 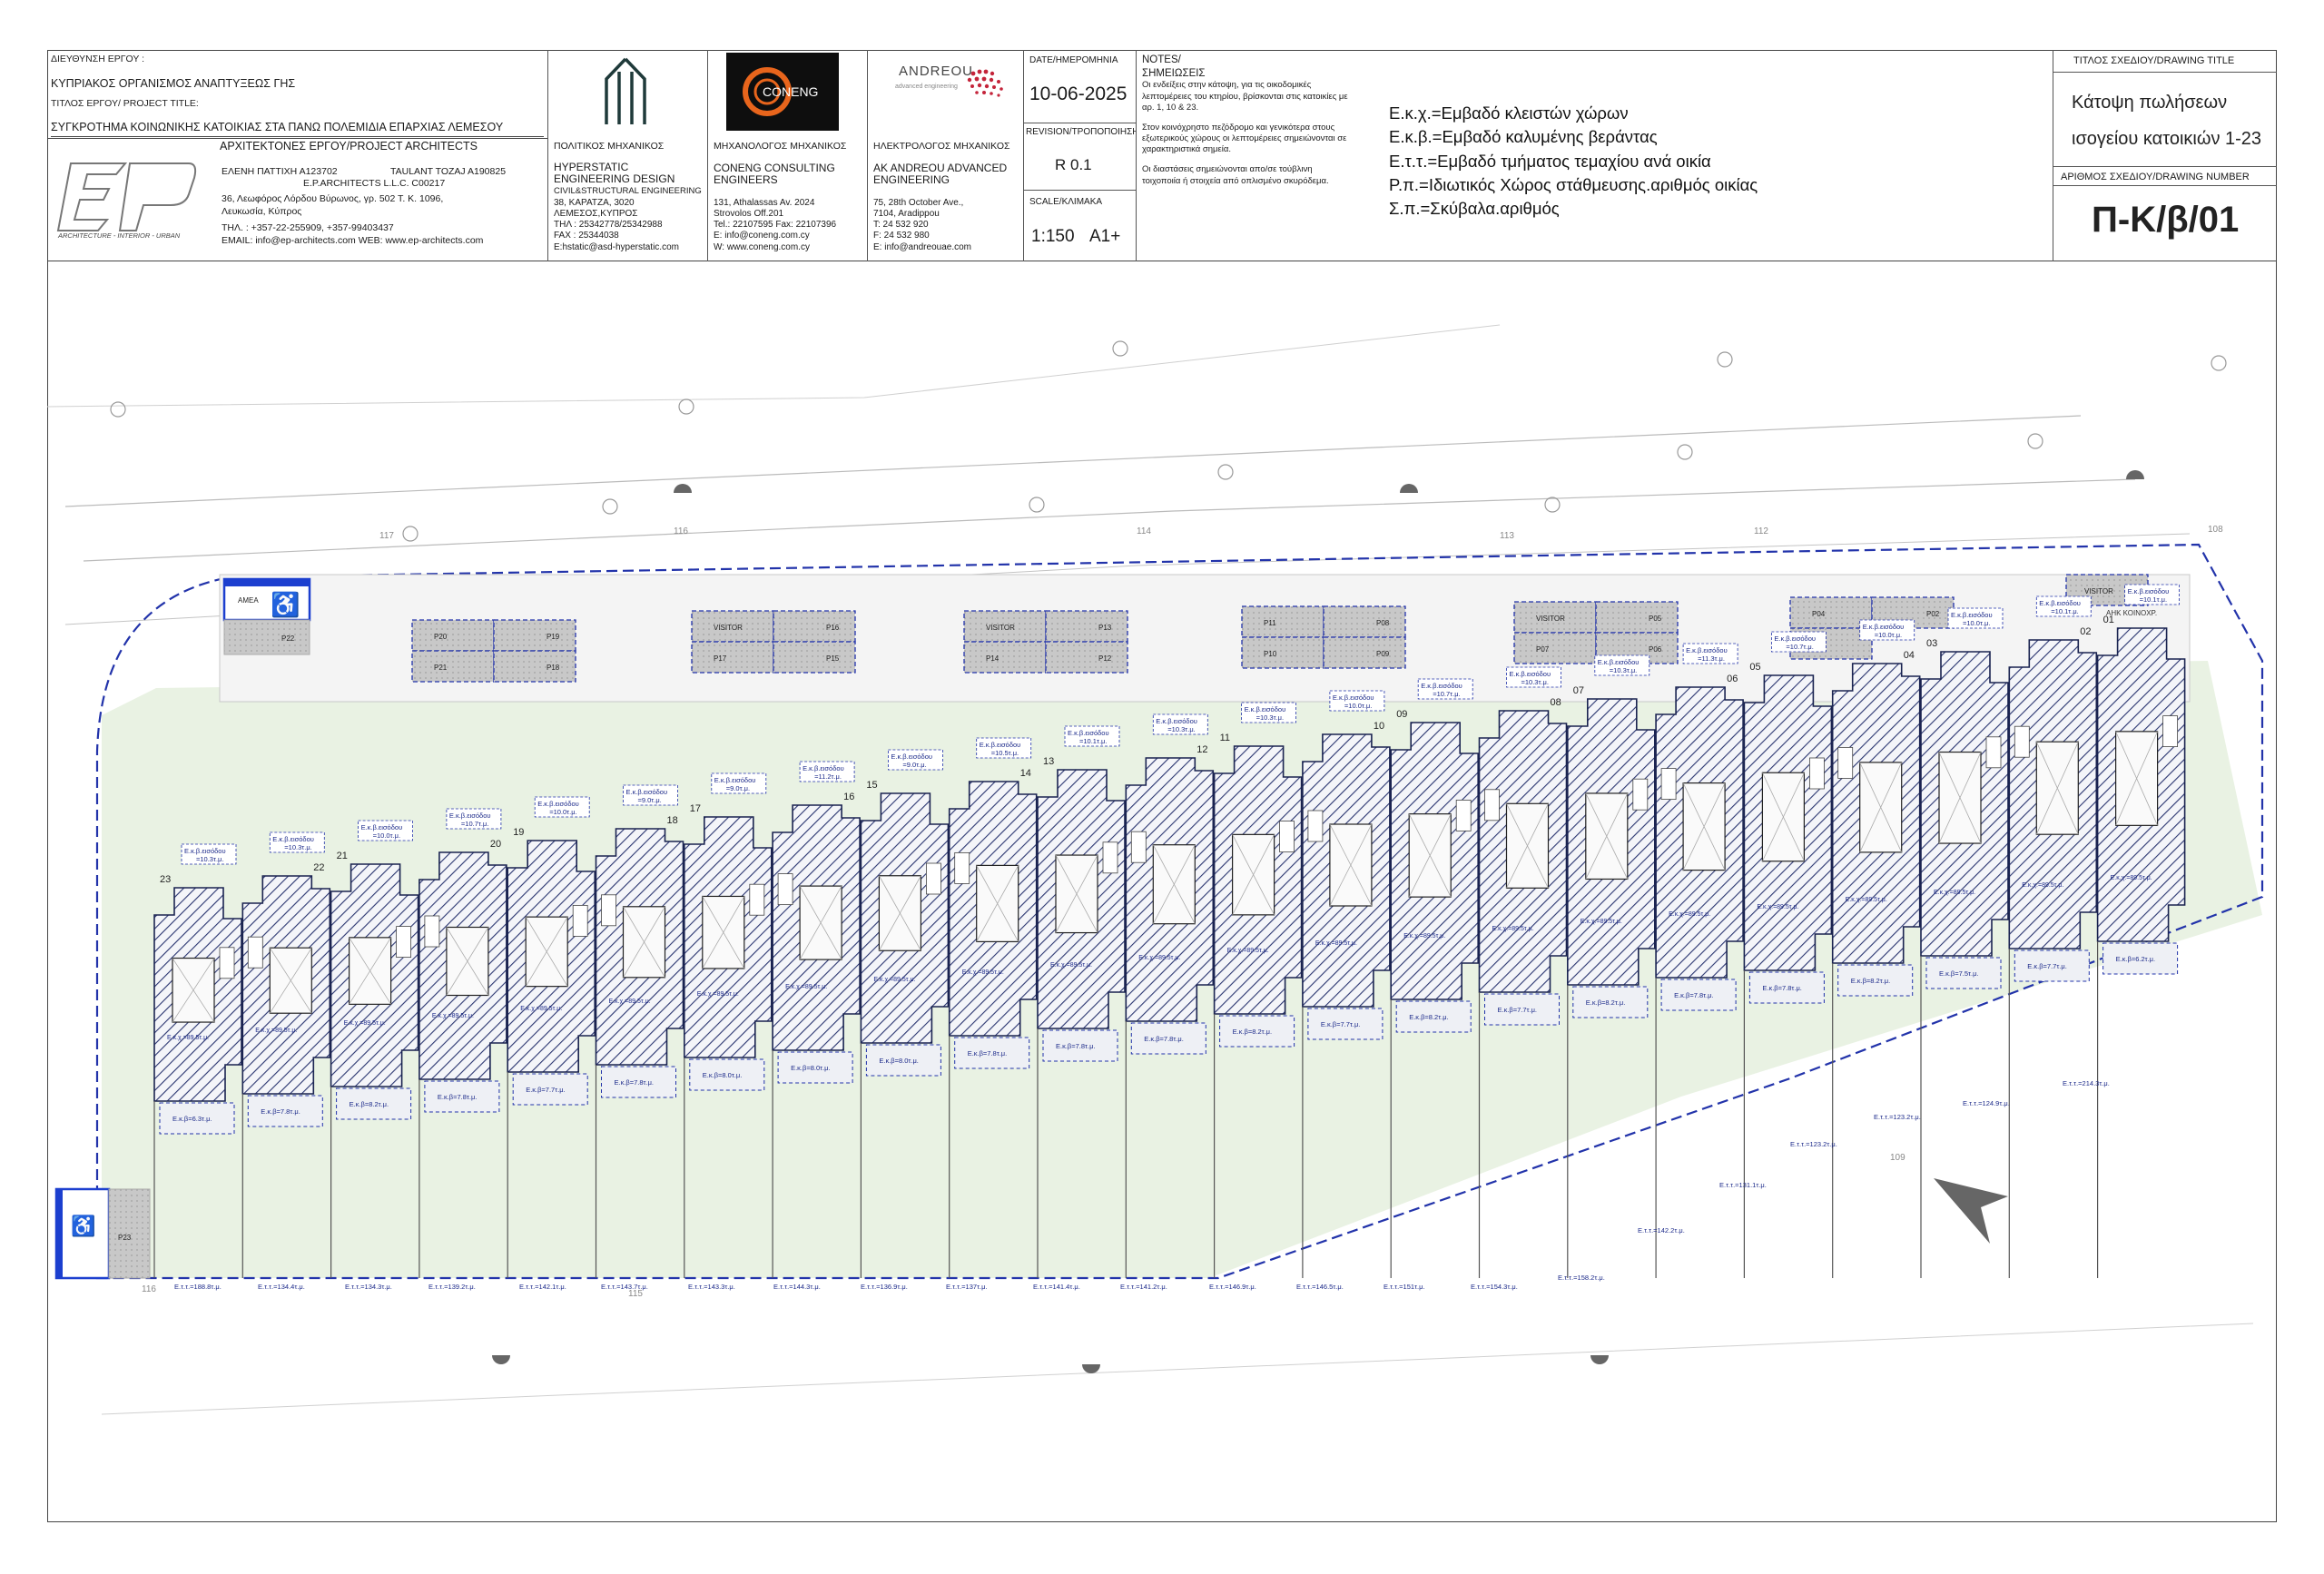 What do you see at coordinates (918, 203) in the screenshot?
I see `elec-address-1: 75, 28th October Ave.,` at bounding box center [918, 203].